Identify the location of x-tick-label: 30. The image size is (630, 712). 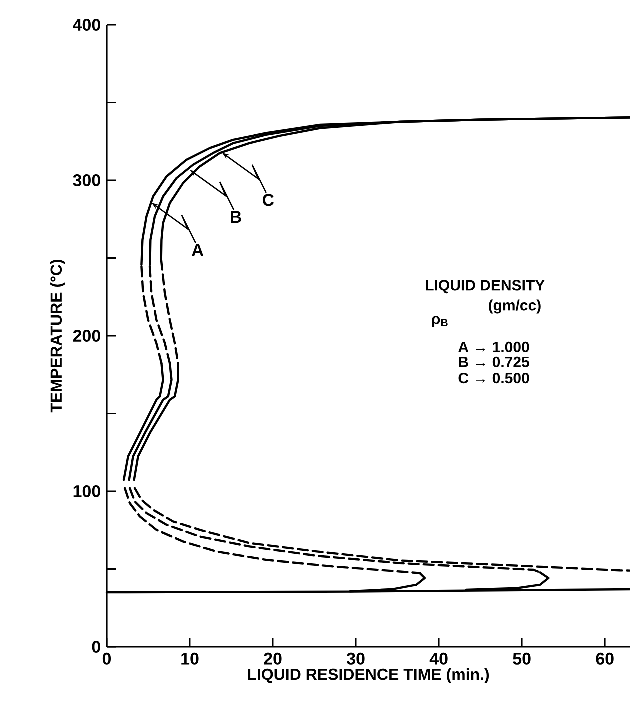
(355, 658).